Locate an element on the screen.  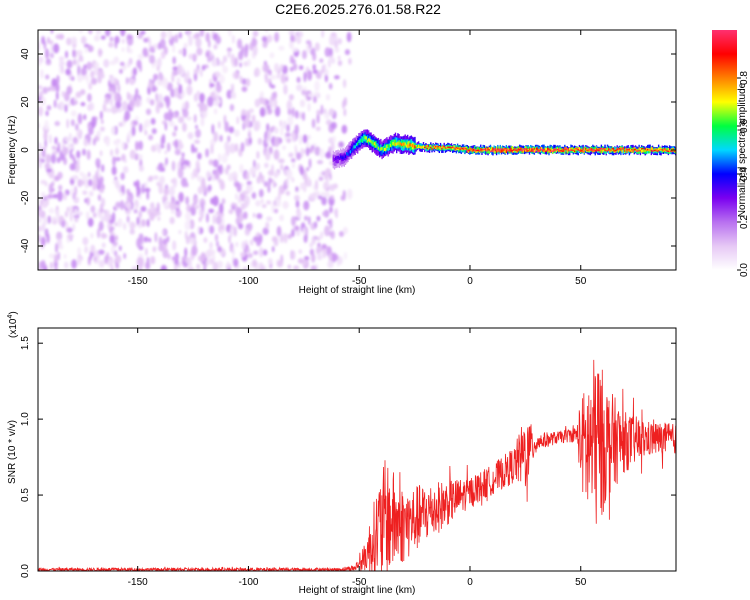
snr-ytick-label: 1.5 is located at coordinates (25, 343).